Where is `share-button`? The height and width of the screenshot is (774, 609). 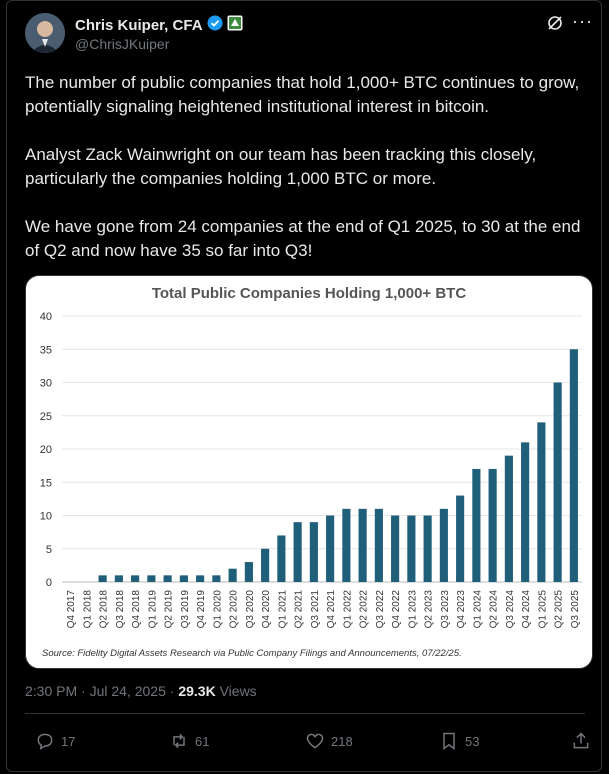 share-button is located at coordinates (581, 741).